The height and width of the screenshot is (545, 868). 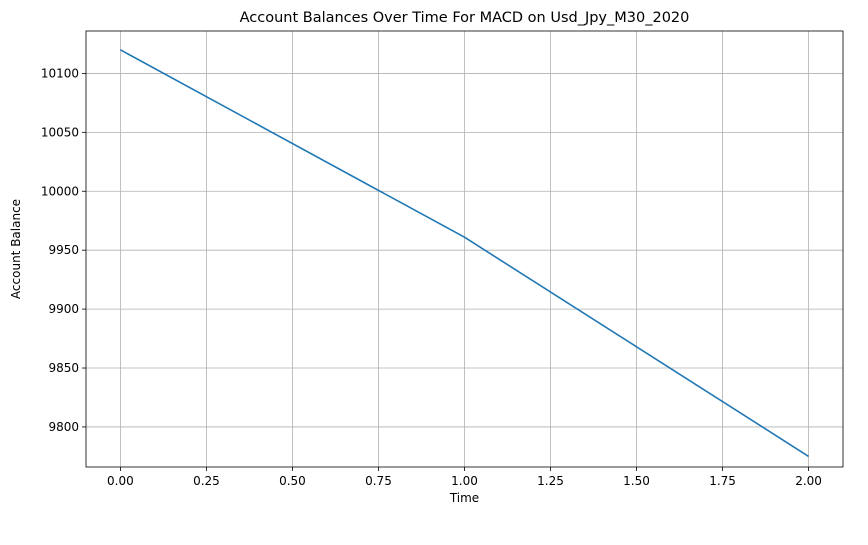 I want to click on y-axis: 9800 9850 9900 9950 10000 10050 10100, so click(x=63, y=250).